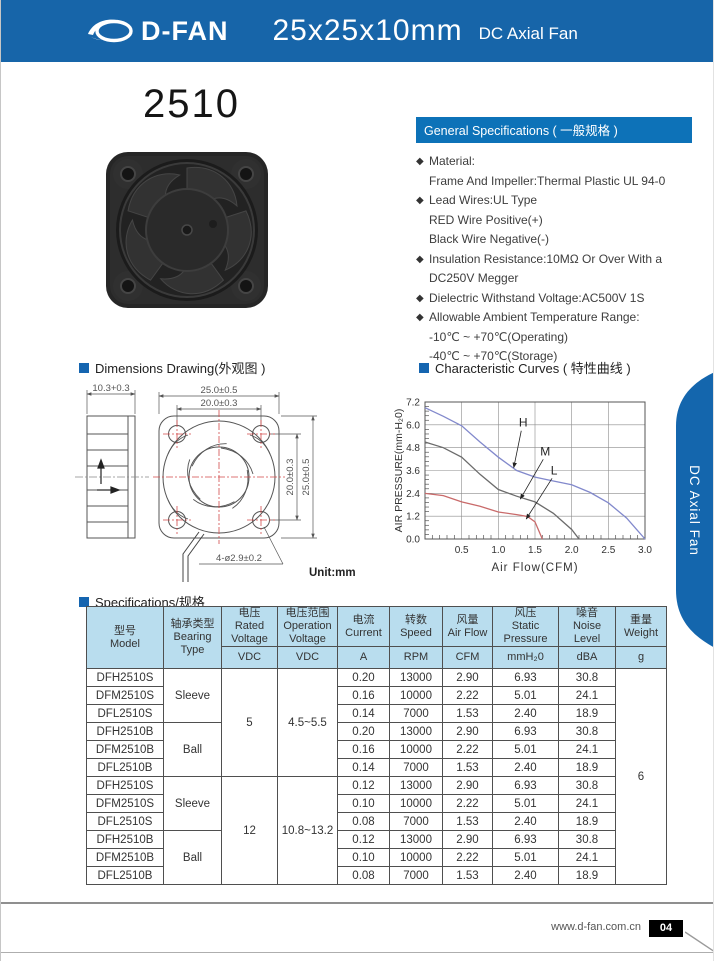  Describe the element at coordinates (192, 637) in the screenshot. I see `col-header-bearing: 轴承类型 Bearing Type` at that location.